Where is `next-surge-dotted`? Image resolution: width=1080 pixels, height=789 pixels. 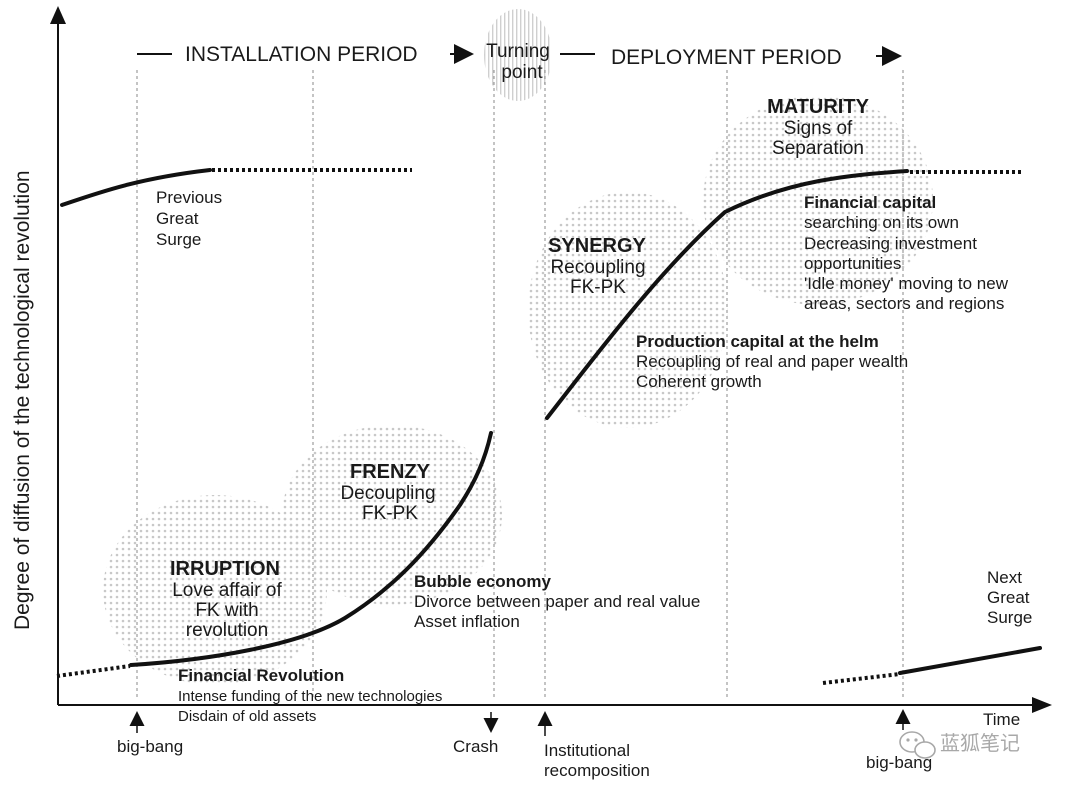 next-surge-dotted is located at coordinates (861, 678).